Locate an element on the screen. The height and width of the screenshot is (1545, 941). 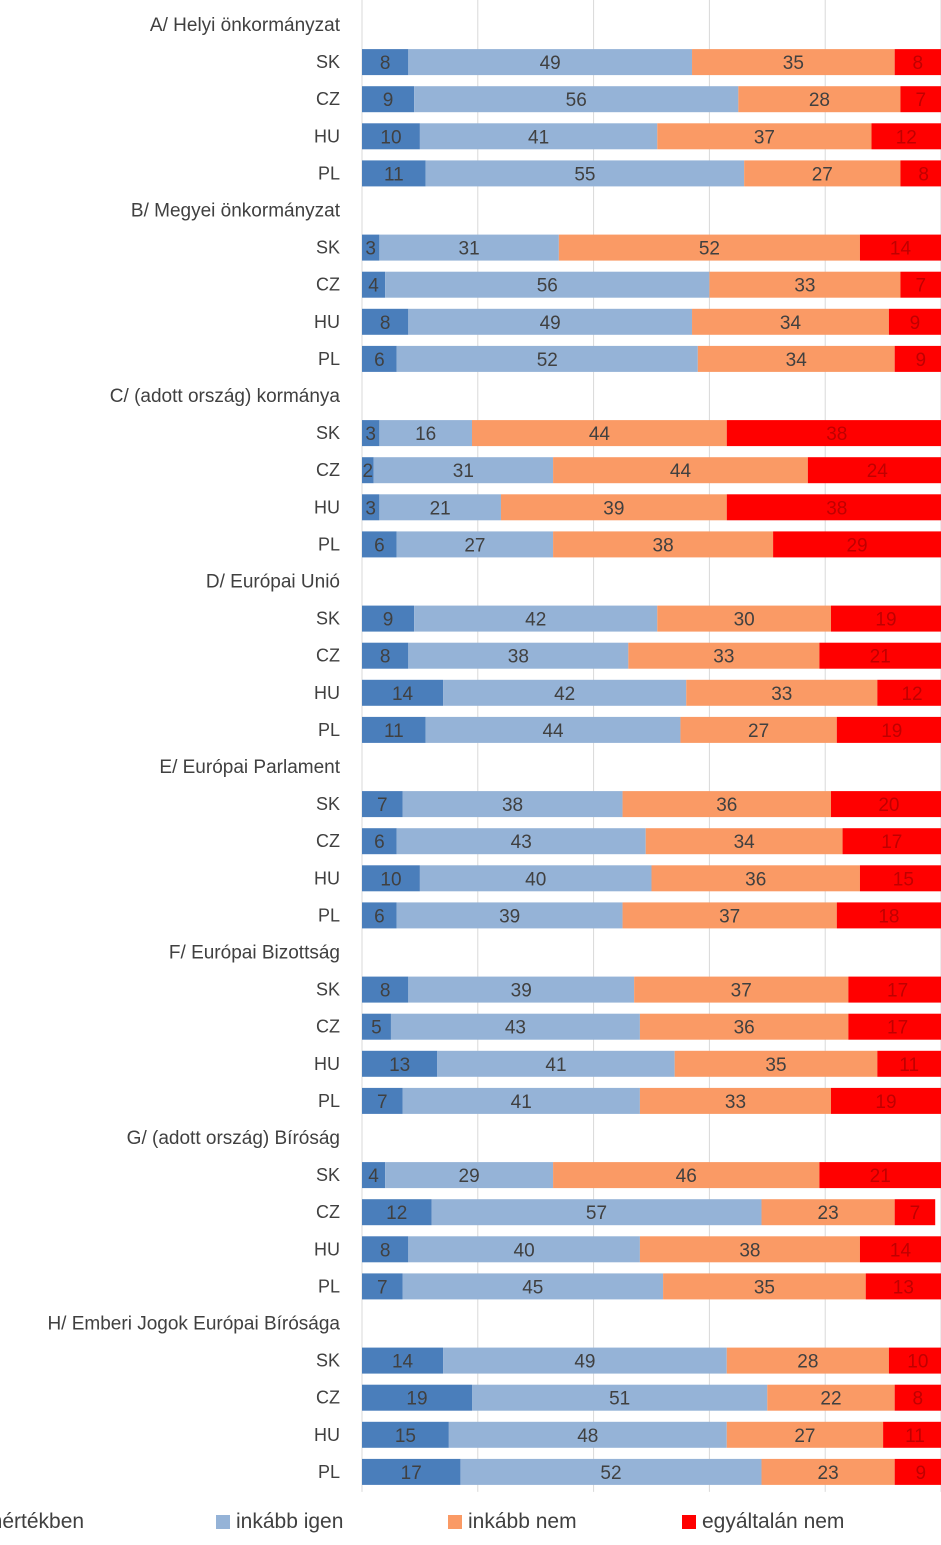
data-label: 31 is located at coordinates (469, 249).